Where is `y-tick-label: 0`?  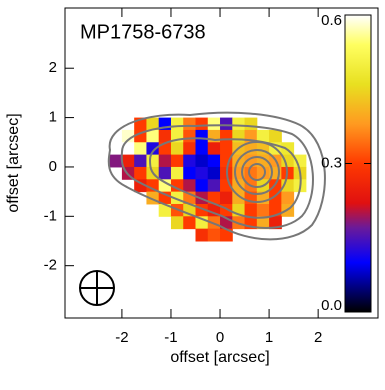
y-tick-label: 0 is located at coordinates (53, 166).